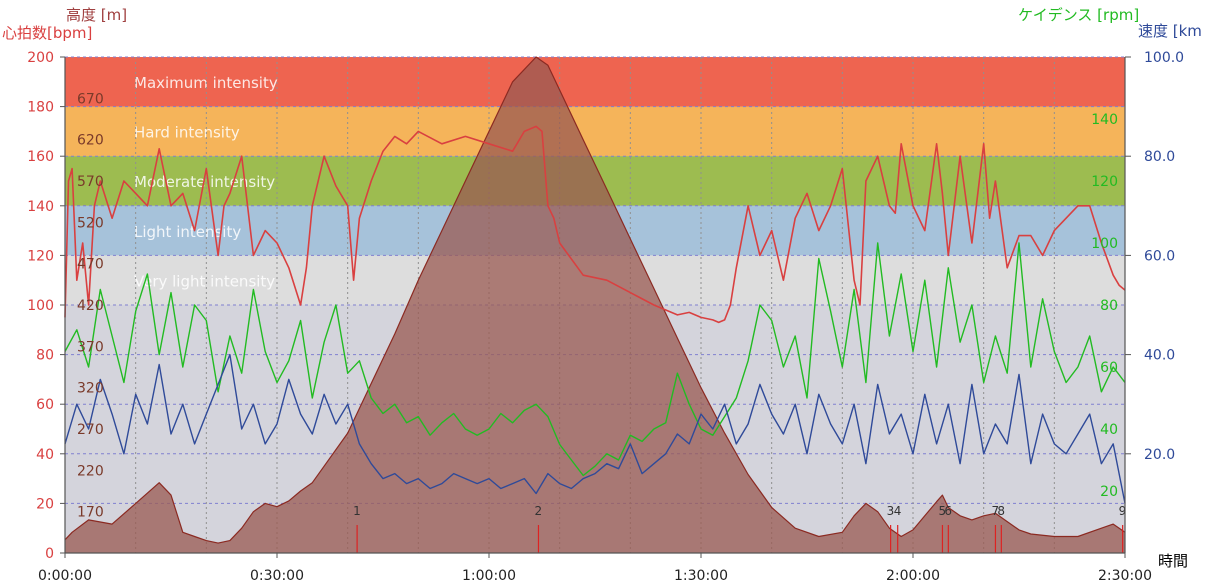 This screenshot has width=1205, height=585. What do you see at coordinates (204, 182) in the screenshot?
I see `zone-label: Moderate intensity` at bounding box center [204, 182].